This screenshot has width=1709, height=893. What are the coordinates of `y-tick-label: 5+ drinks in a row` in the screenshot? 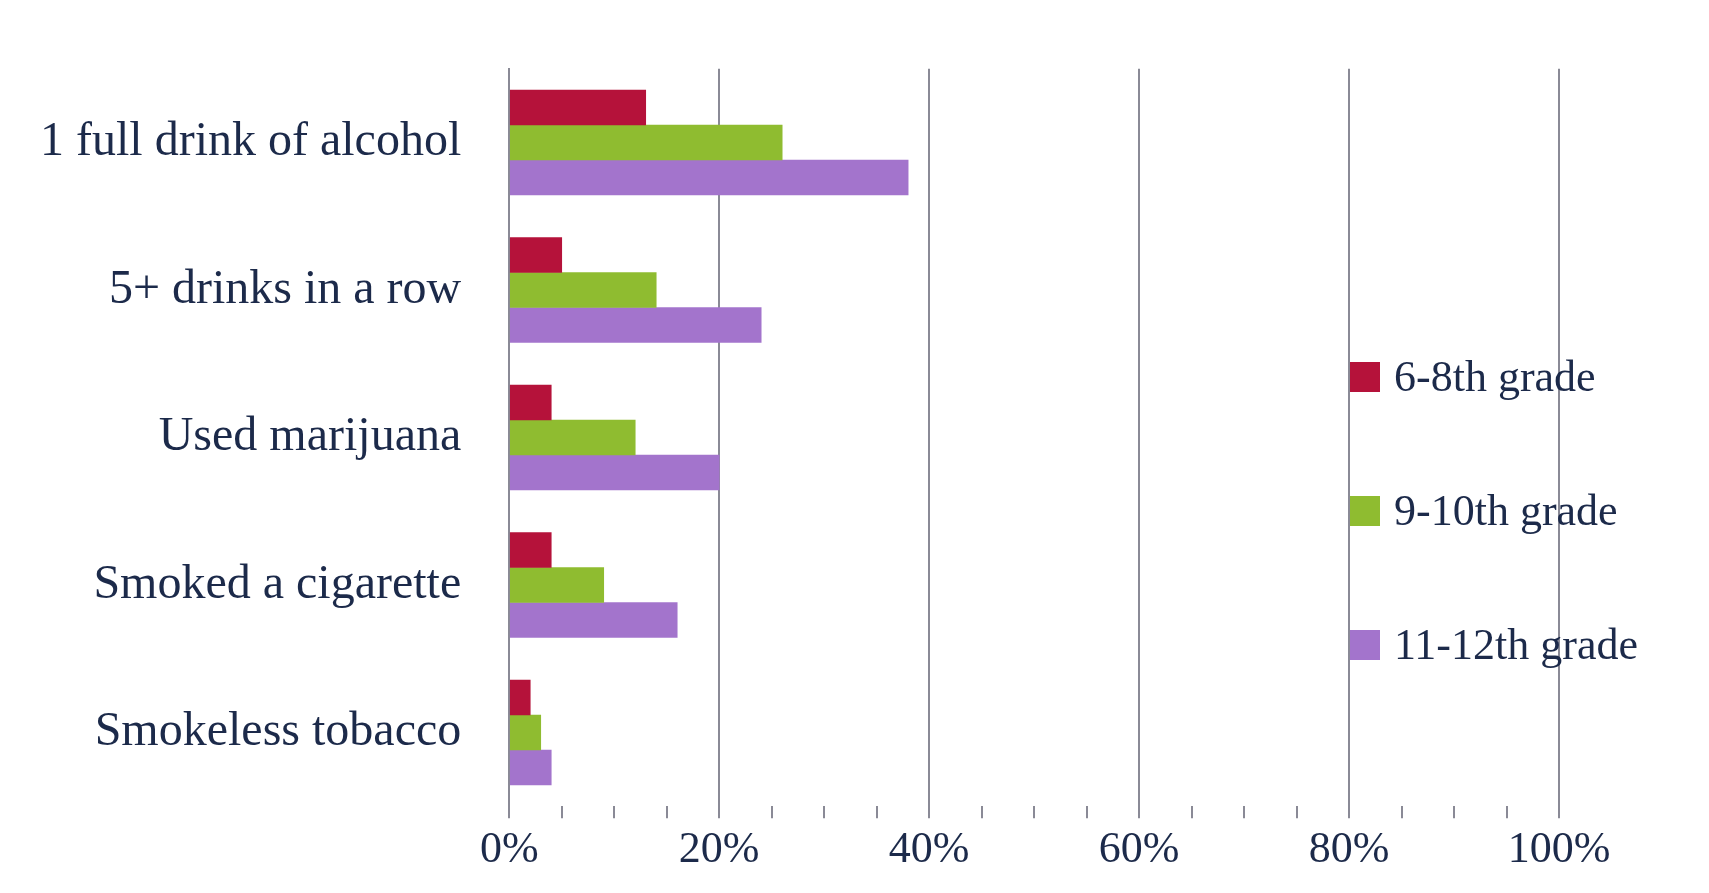 It's located at (285, 286).